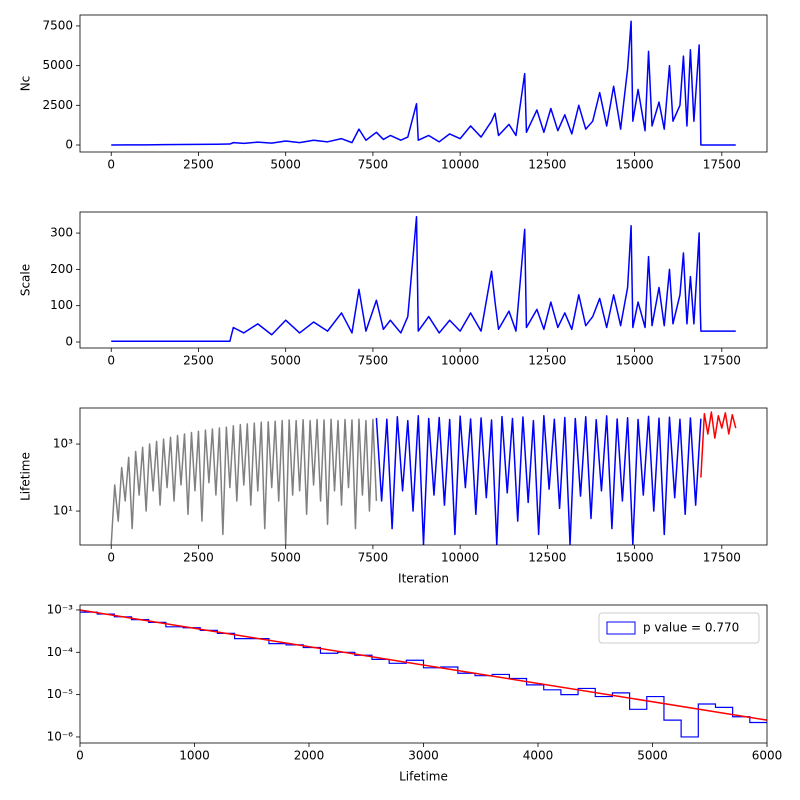  What do you see at coordinates (57, 105) in the screenshot?
I see `y-tick-label: 2500` at bounding box center [57, 105].